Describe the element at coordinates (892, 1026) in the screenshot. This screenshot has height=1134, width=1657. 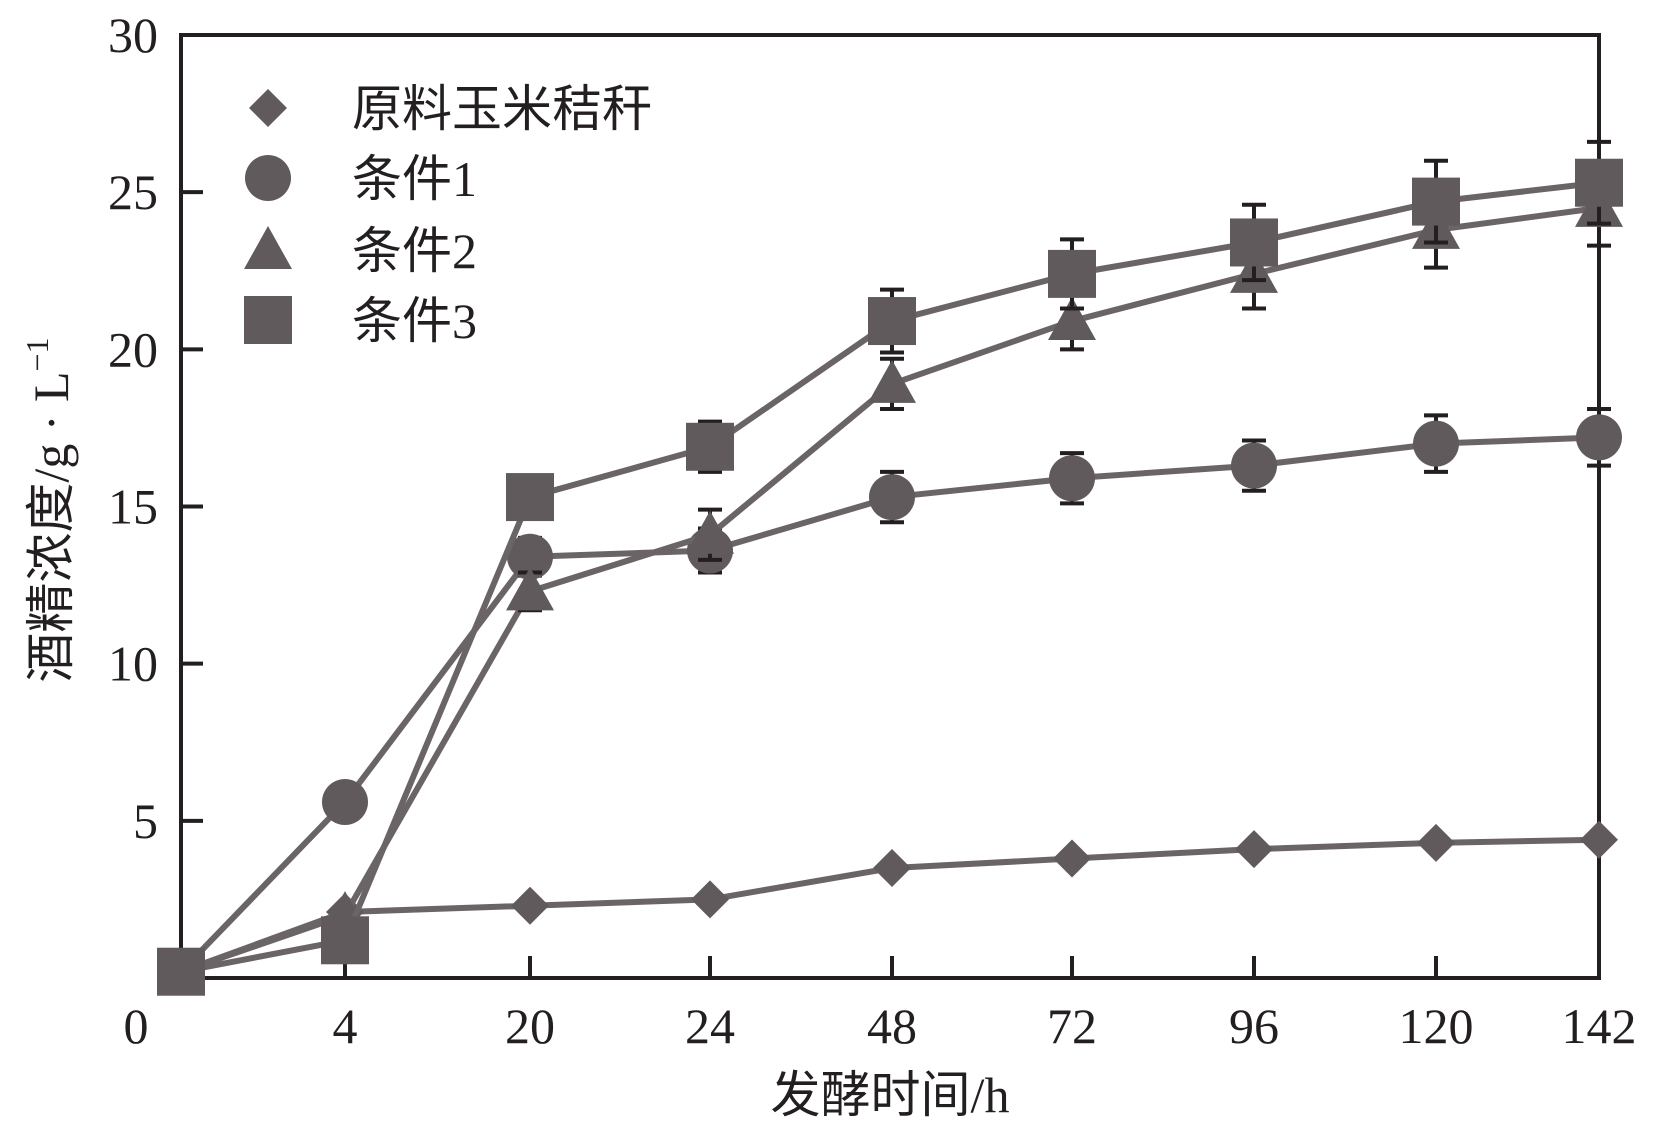
I see `x-tick-label: 48` at that location.